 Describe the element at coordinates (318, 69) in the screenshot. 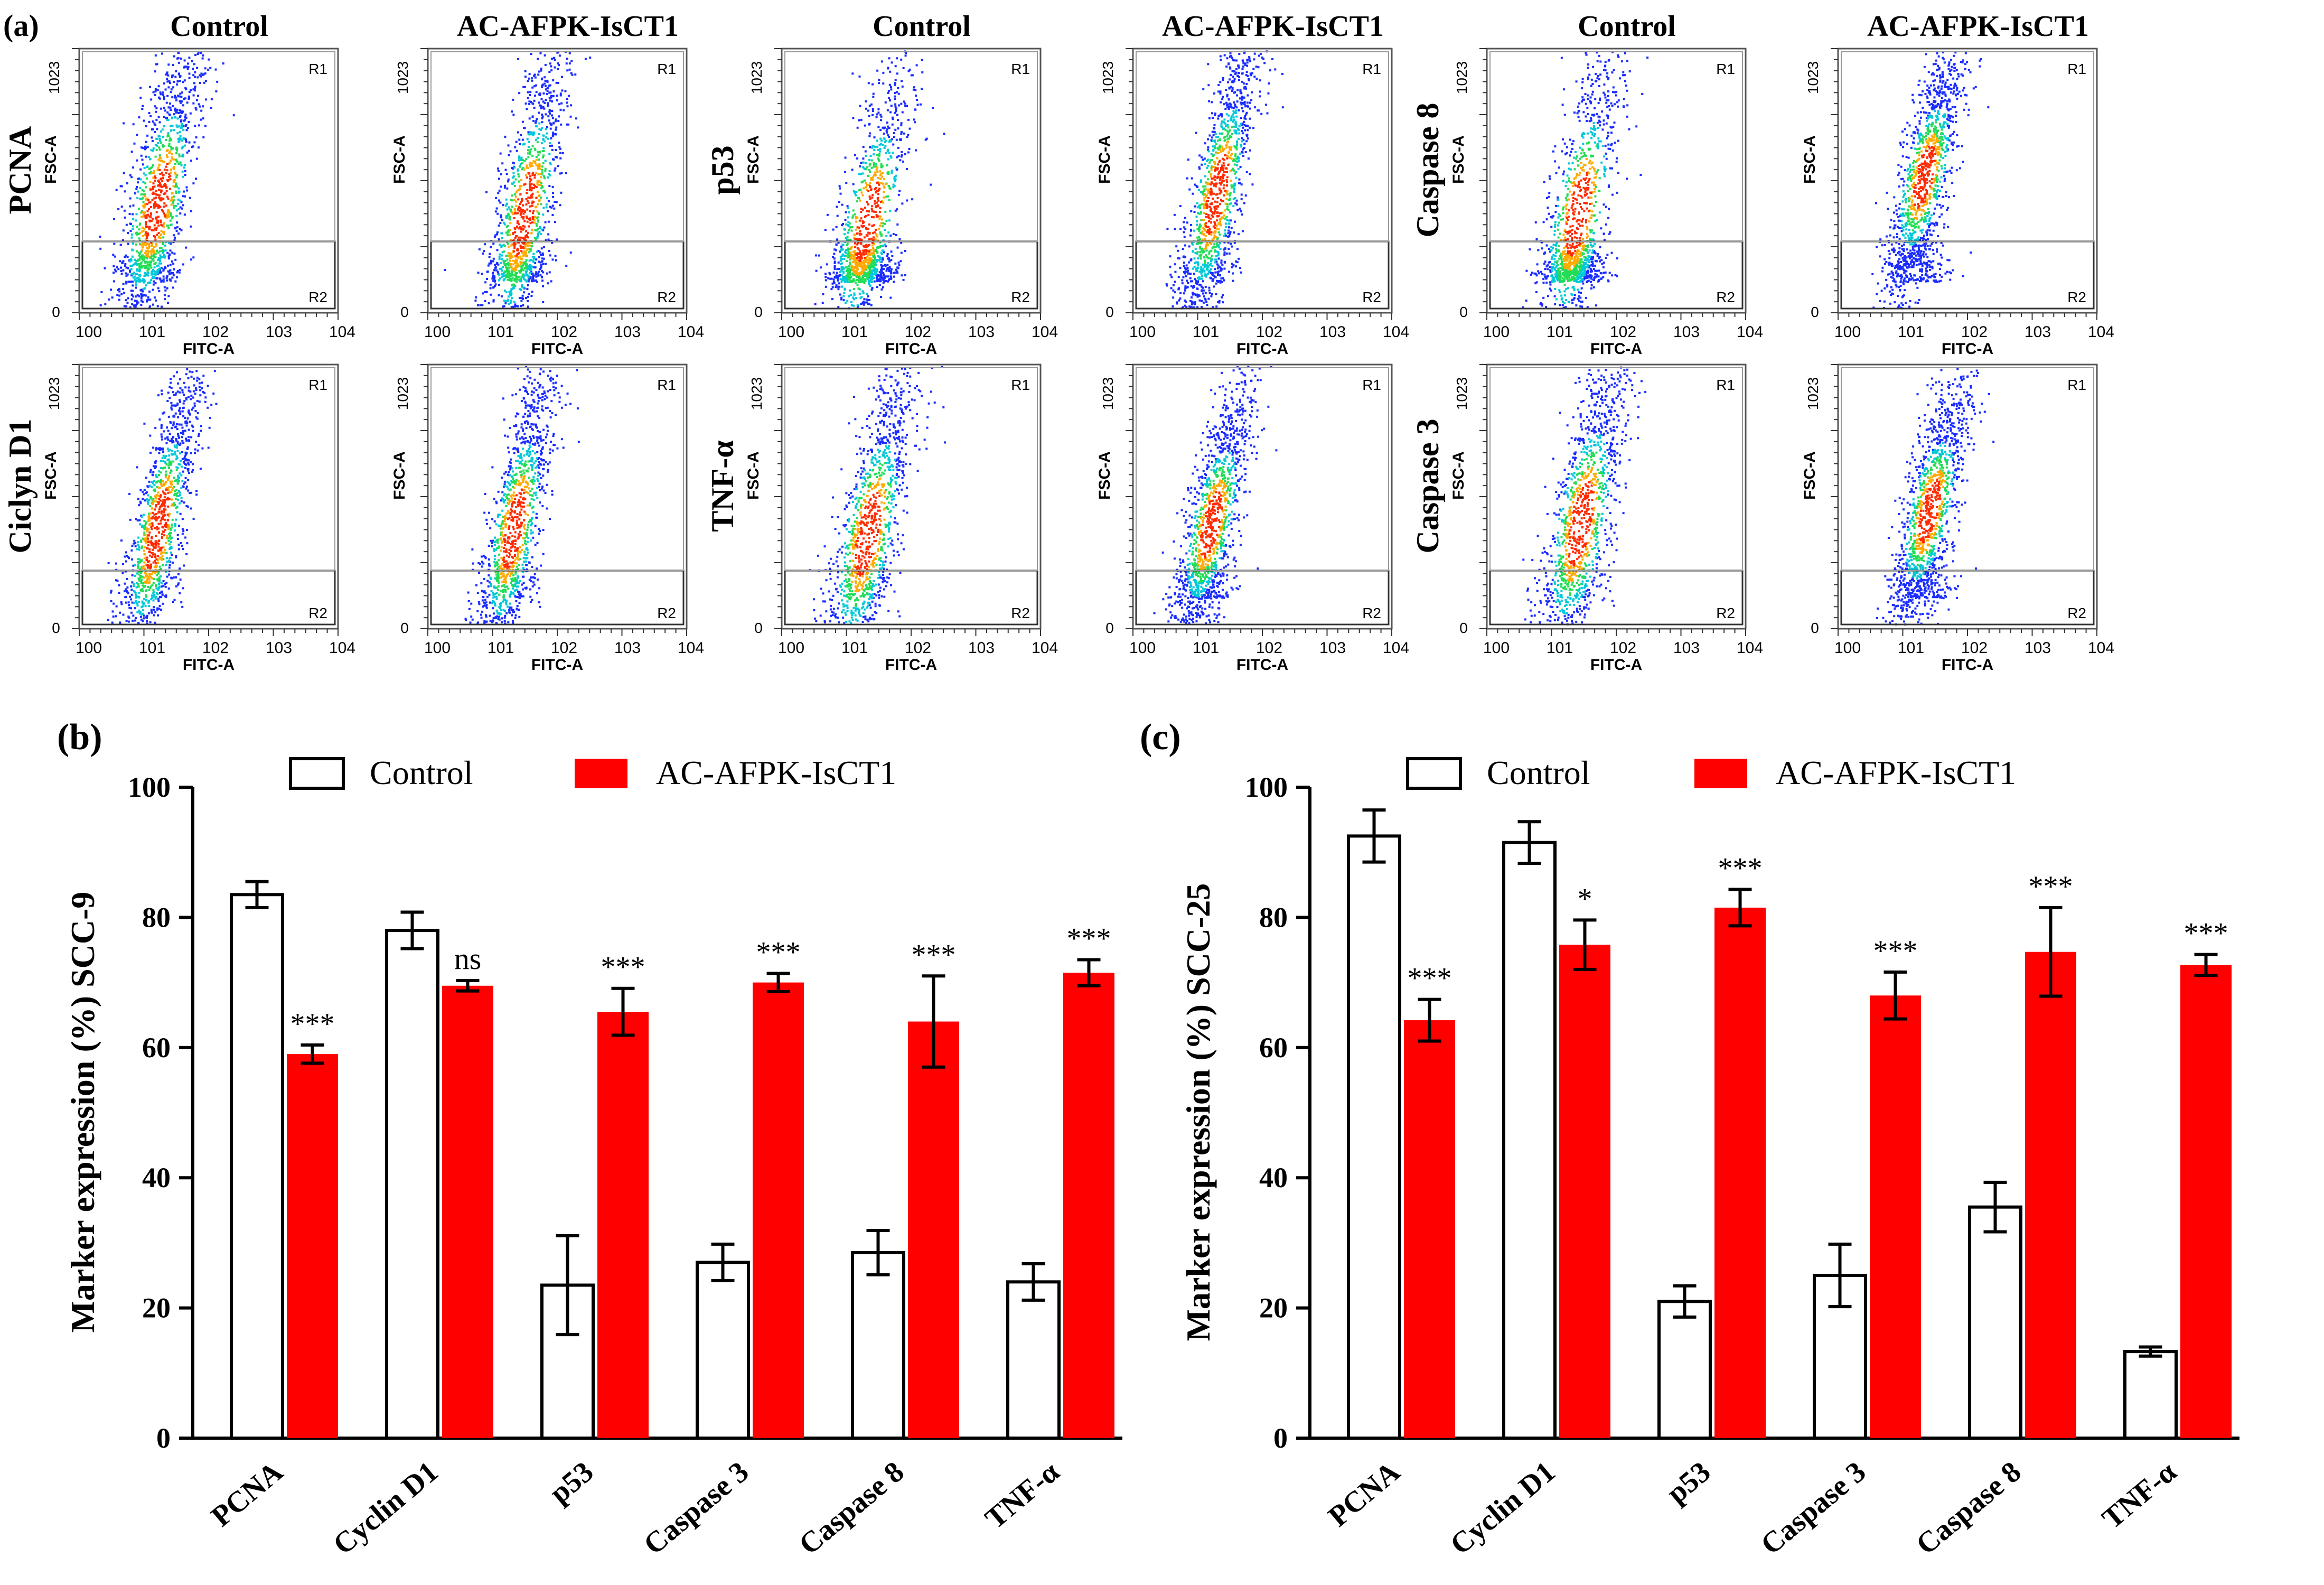

I see `region-label-r1: R1` at that location.